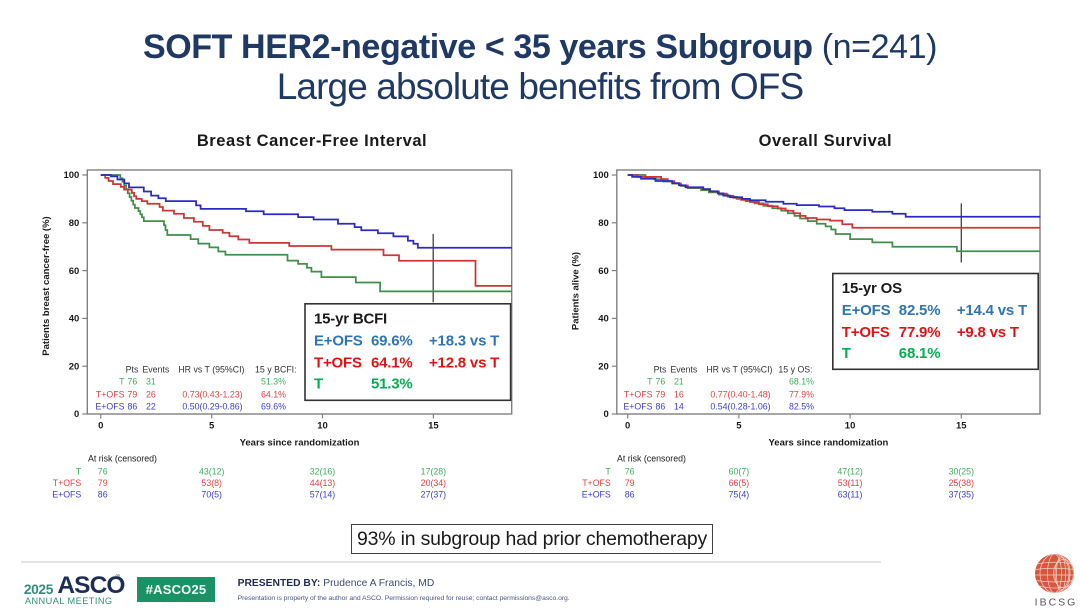 This screenshot has width=1080, height=608. Describe the element at coordinates (211, 472) in the screenshot. I see `svg-text: 43(12)` at that location.